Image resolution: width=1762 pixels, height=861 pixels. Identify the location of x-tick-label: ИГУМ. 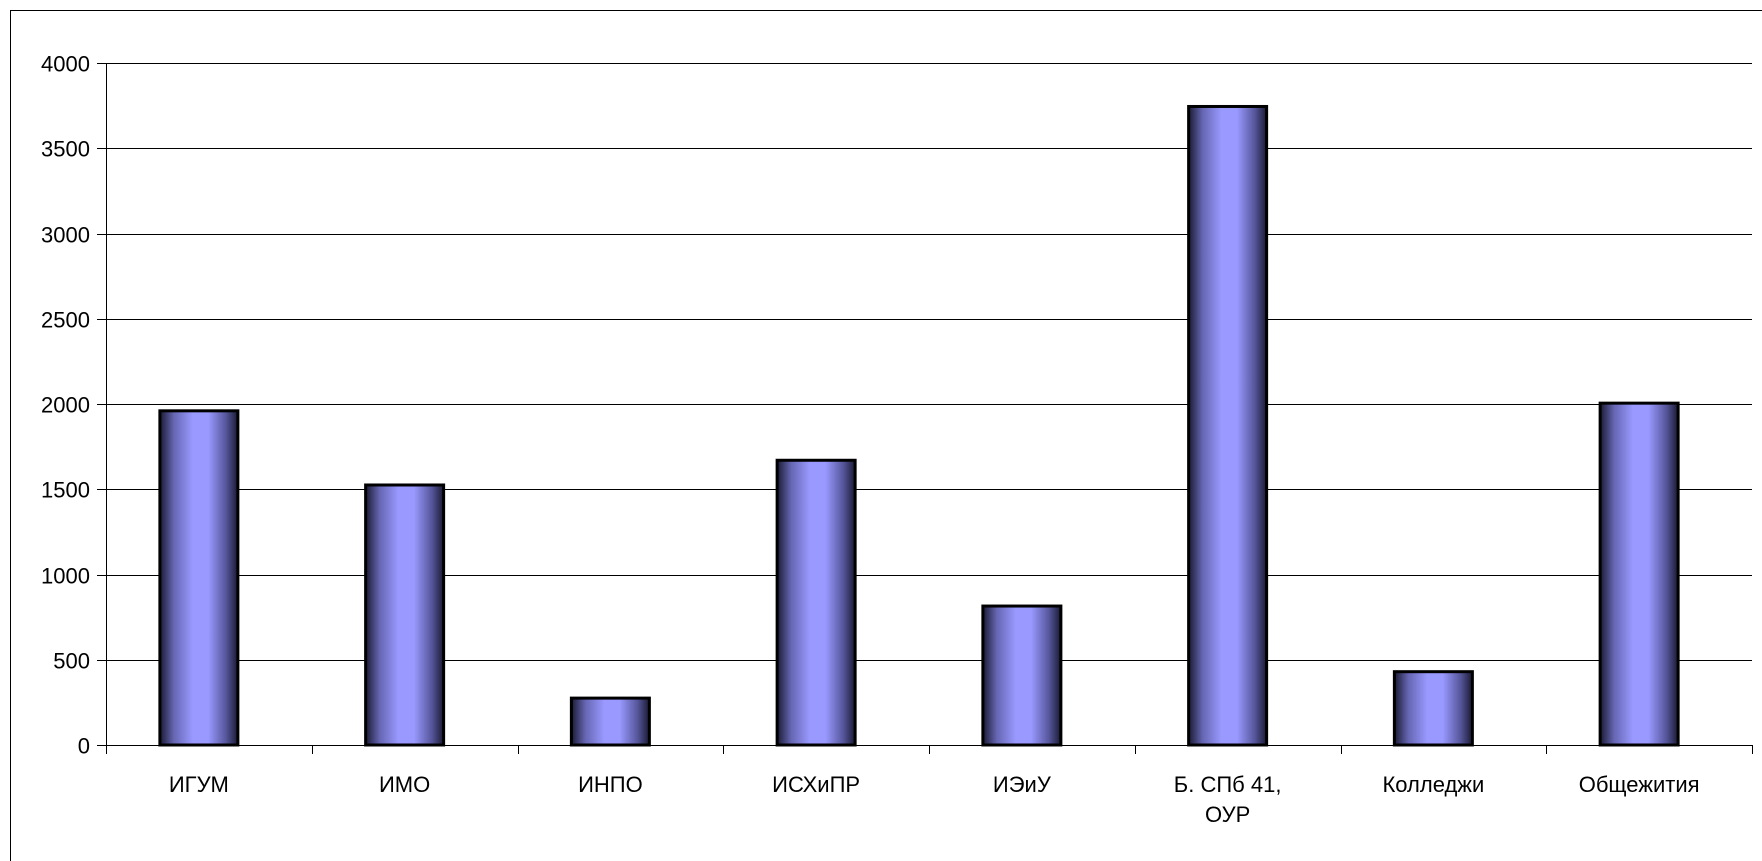
(199, 784).